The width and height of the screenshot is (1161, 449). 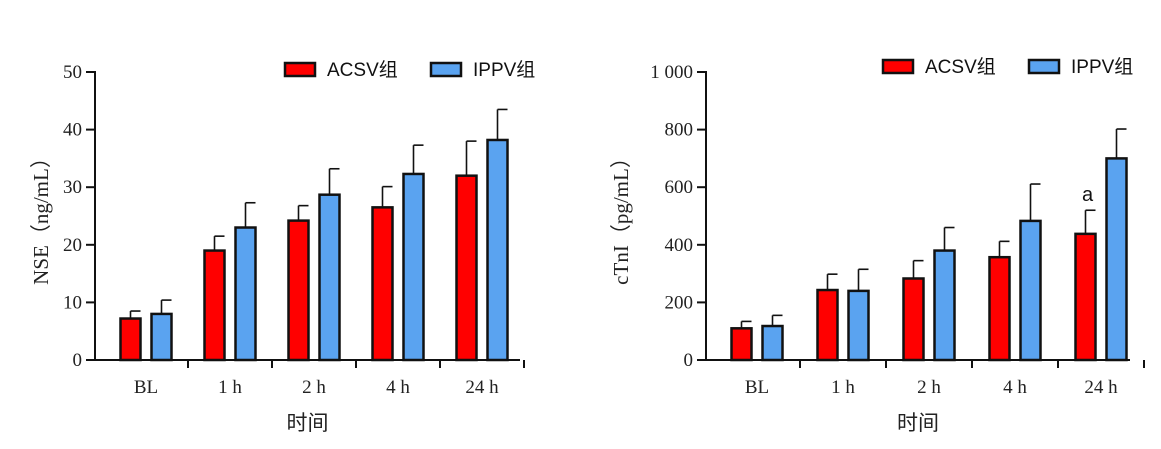 I want to click on ctni-y-tick-label: 800, so click(x=679, y=130).